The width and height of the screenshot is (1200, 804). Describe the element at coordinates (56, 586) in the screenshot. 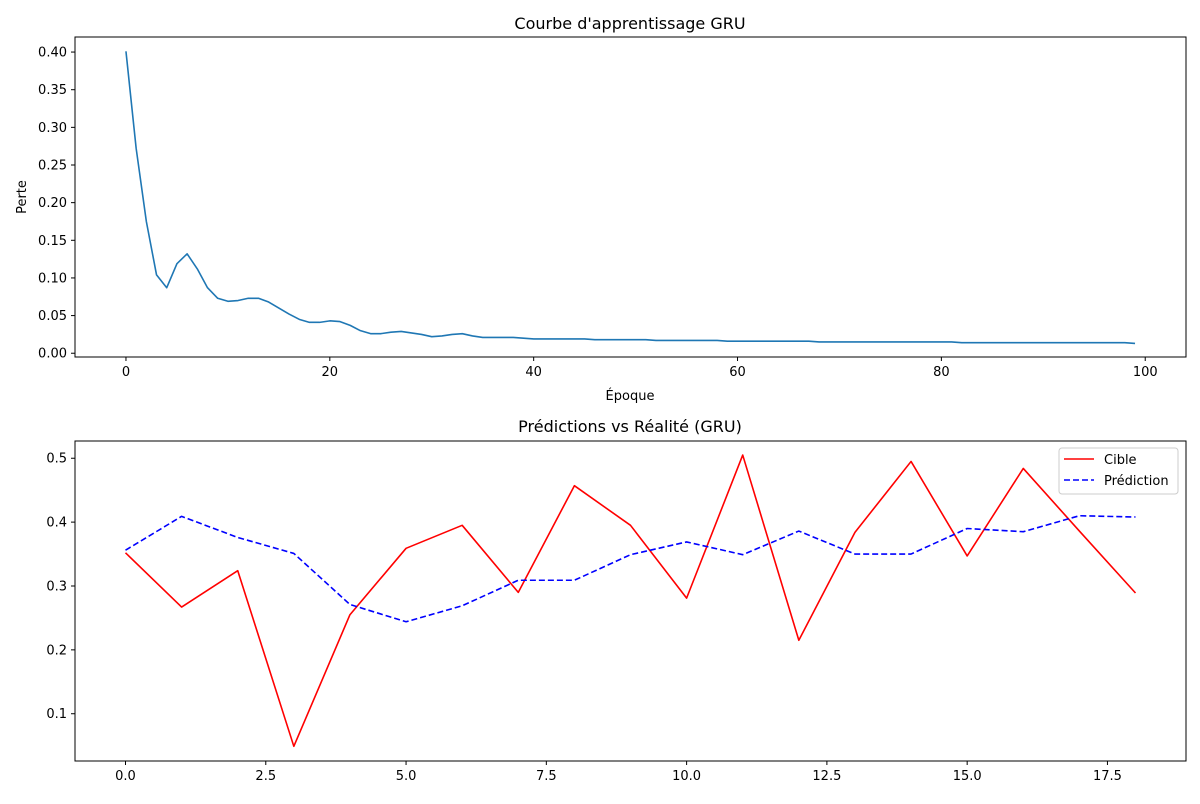

I see `prediction-chart-ytick-label: 0.3` at that location.